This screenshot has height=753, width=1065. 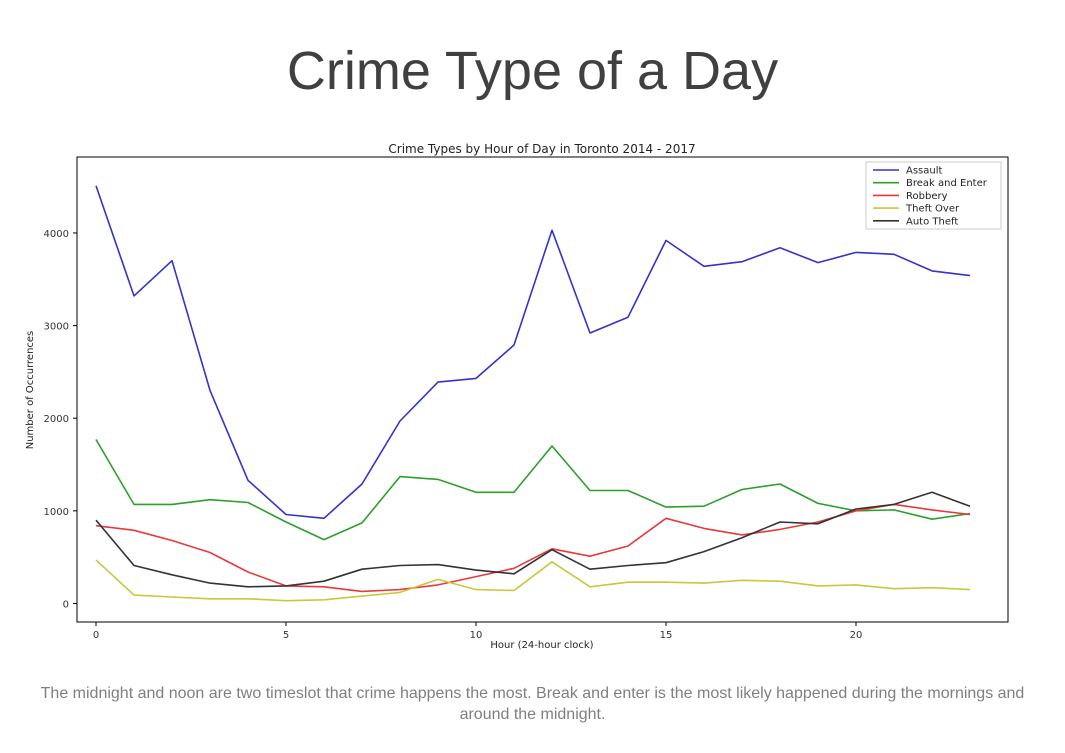 I want to click on x-tick-label: 0, so click(x=96, y=635).